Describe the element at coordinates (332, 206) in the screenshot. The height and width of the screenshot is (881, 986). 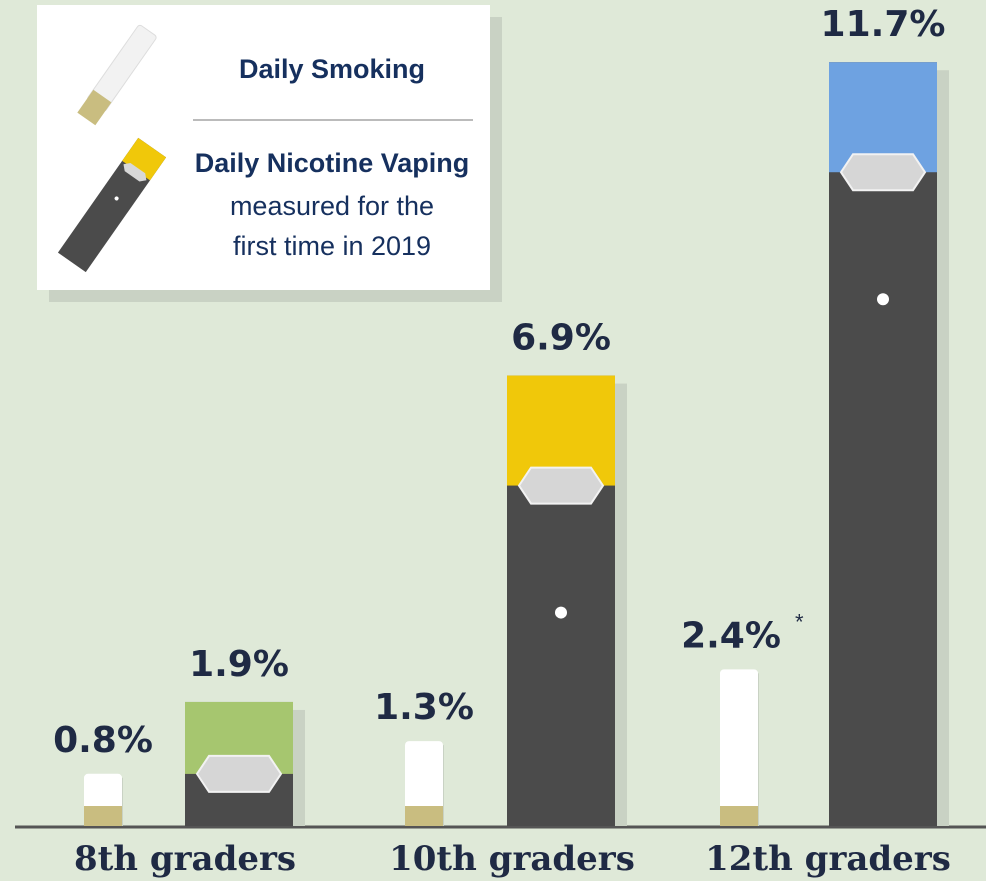
I see `legend-note: measured for the` at that location.